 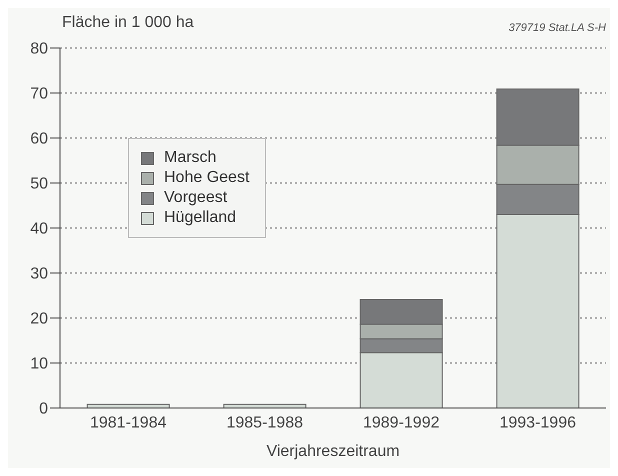 What do you see at coordinates (333, 451) in the screenshot?
I see `x-axis-title: Vierjahreszeitraum` at bounding box center [333, 451].